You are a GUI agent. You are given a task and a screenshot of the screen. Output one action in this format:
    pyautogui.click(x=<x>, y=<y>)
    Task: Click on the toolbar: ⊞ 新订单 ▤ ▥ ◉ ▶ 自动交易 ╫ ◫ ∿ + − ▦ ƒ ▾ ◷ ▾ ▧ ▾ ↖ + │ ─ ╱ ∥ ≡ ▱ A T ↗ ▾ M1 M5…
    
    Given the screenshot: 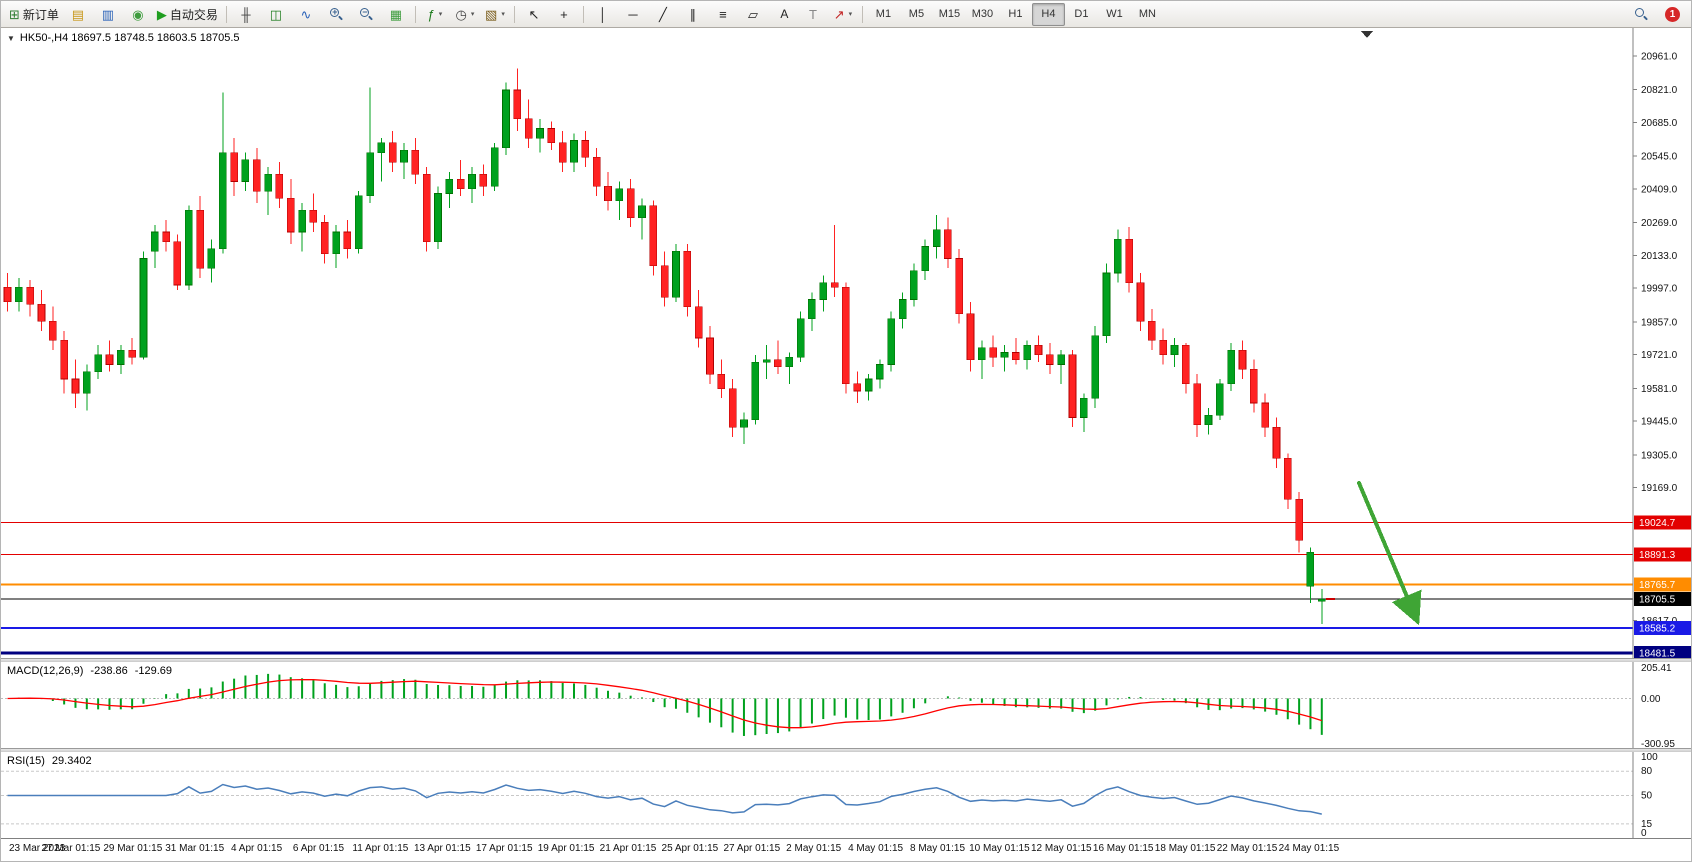 What is the action you would take?
    pyautogui.click(x=846, y=14)
    